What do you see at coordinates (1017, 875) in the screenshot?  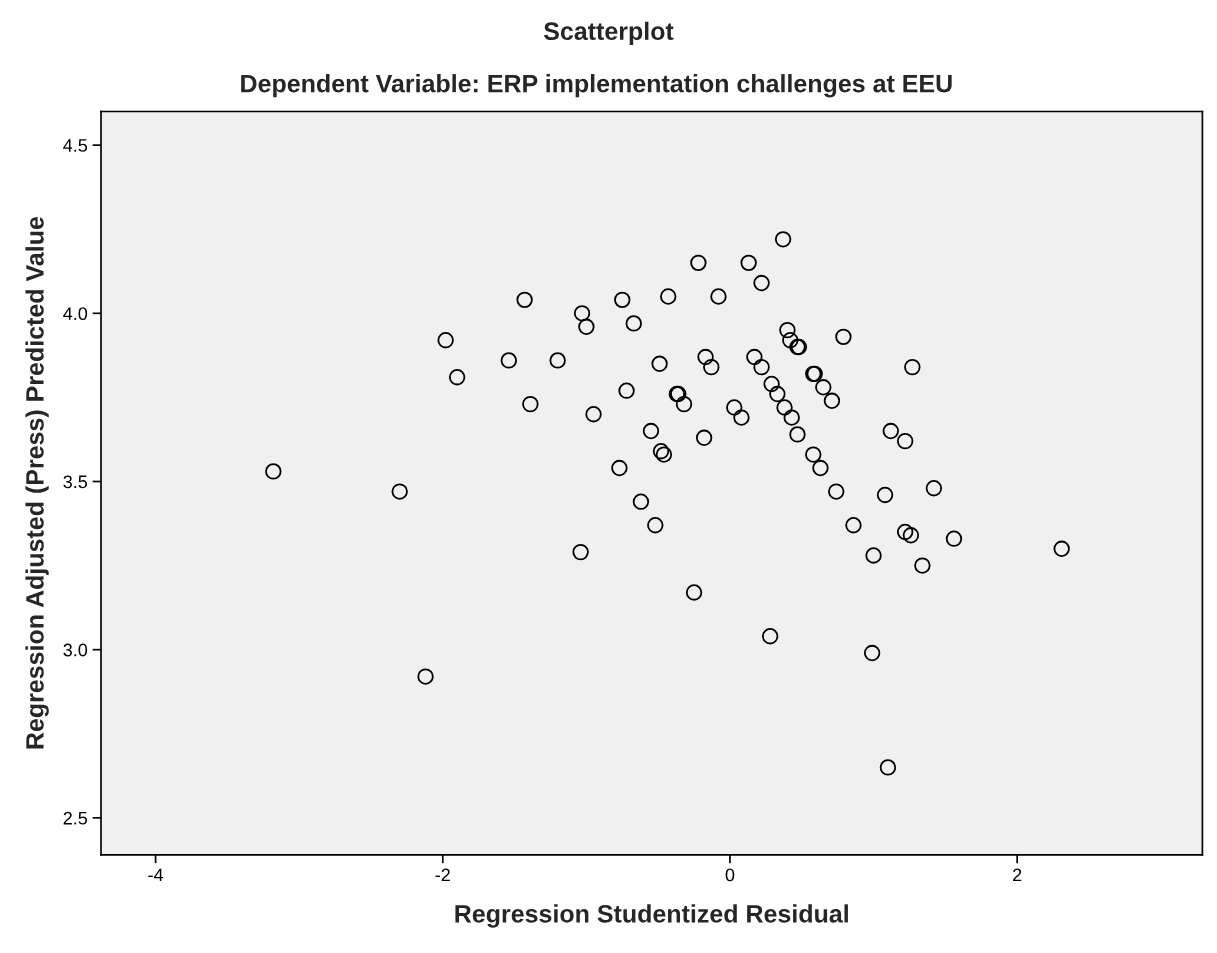 I see `x-tick-label: 2` at bounding box center [1017, 875].